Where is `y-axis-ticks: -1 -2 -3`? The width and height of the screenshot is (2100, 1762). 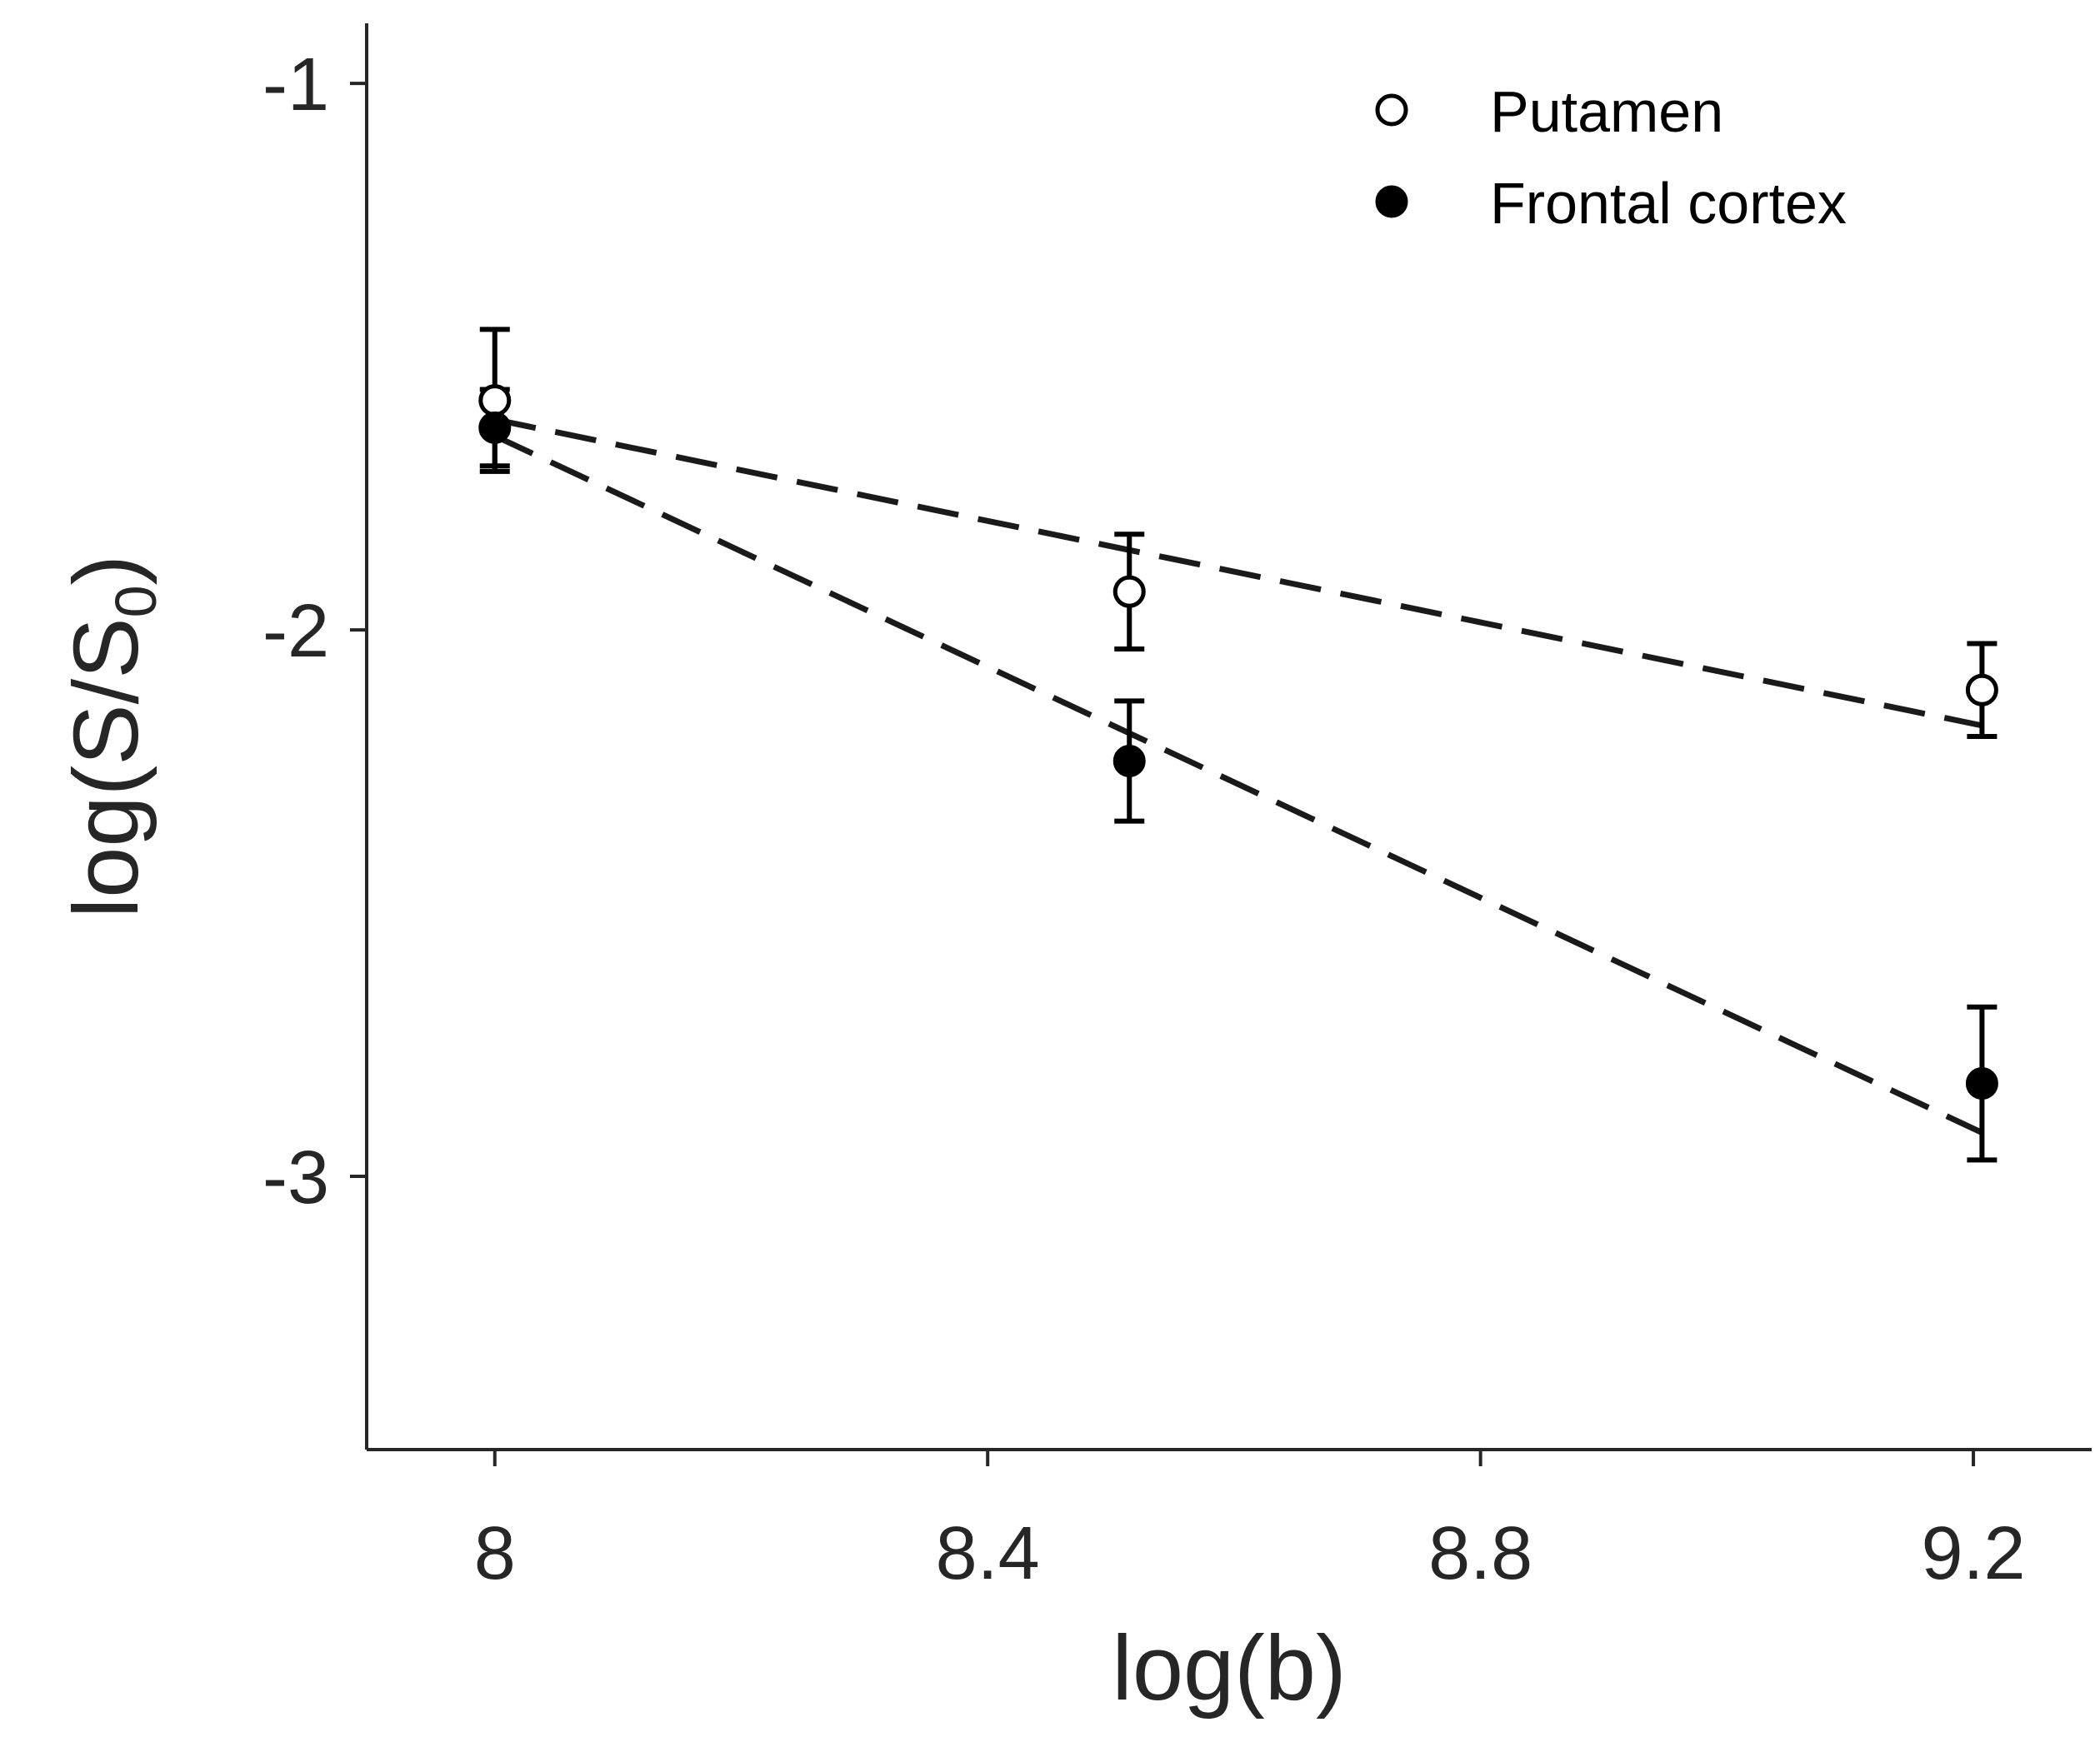
y-axis-ticks: -1 -2 -3 is located at coordinates (314, 631).